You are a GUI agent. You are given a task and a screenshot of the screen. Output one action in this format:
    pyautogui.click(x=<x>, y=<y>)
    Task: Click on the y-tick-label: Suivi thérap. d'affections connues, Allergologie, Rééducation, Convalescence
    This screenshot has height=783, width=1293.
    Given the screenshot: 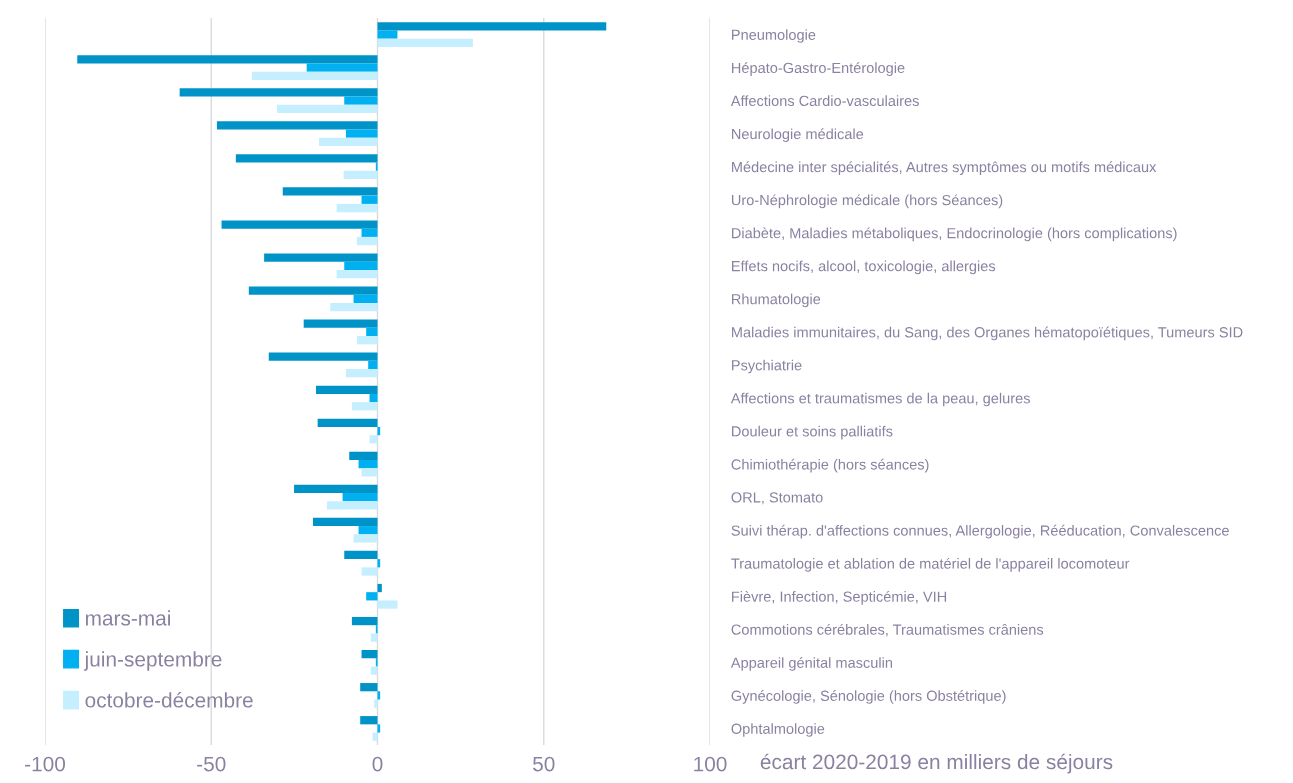 What is the action you would take?
    pyautogui.click(x=980, y=531)
    